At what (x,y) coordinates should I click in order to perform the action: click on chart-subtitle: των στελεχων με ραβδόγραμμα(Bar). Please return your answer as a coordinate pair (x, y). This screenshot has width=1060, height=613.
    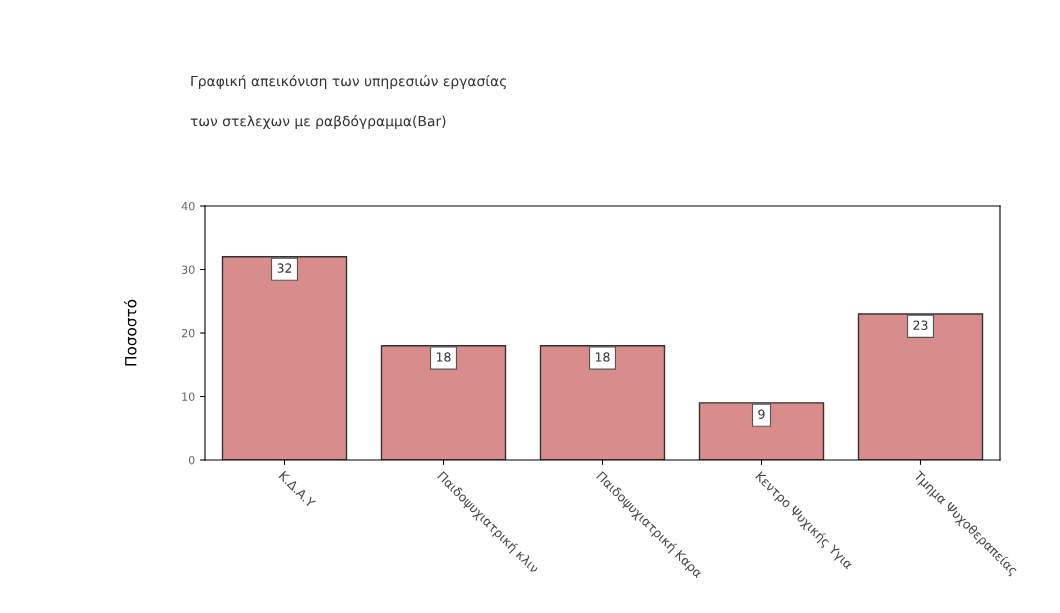
    Looking at the image, I should click on (318, 122).